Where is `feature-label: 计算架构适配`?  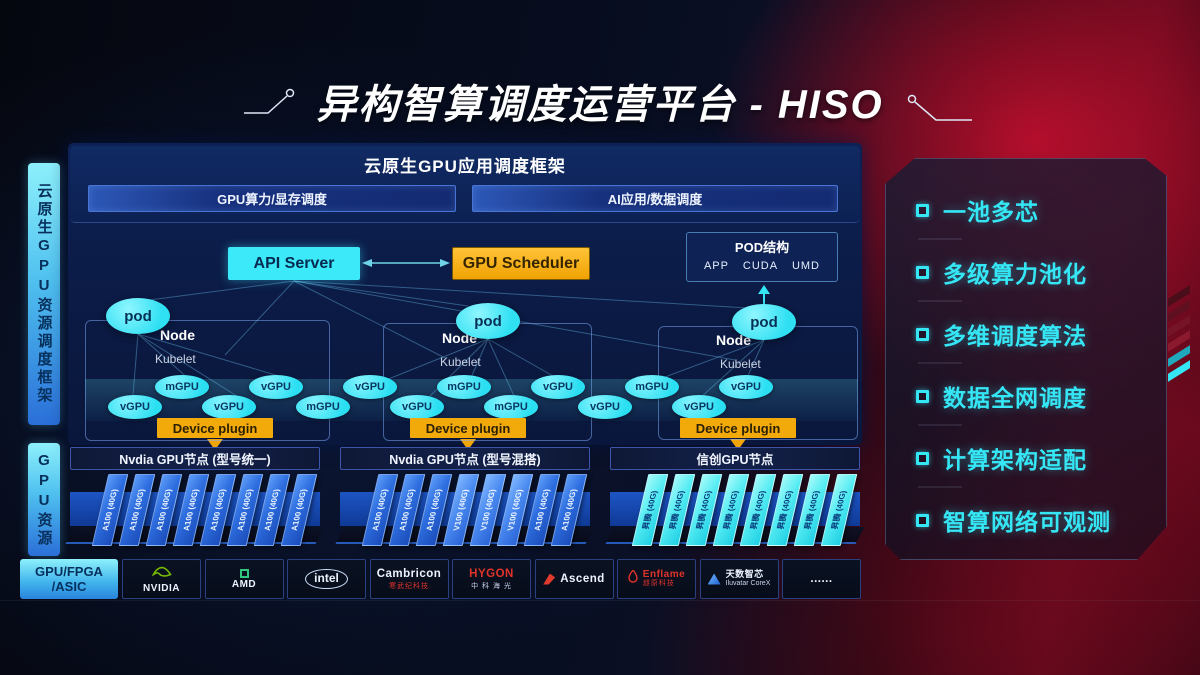
feature-label: 计算架构适配 is located at coordinates (1015, 460).